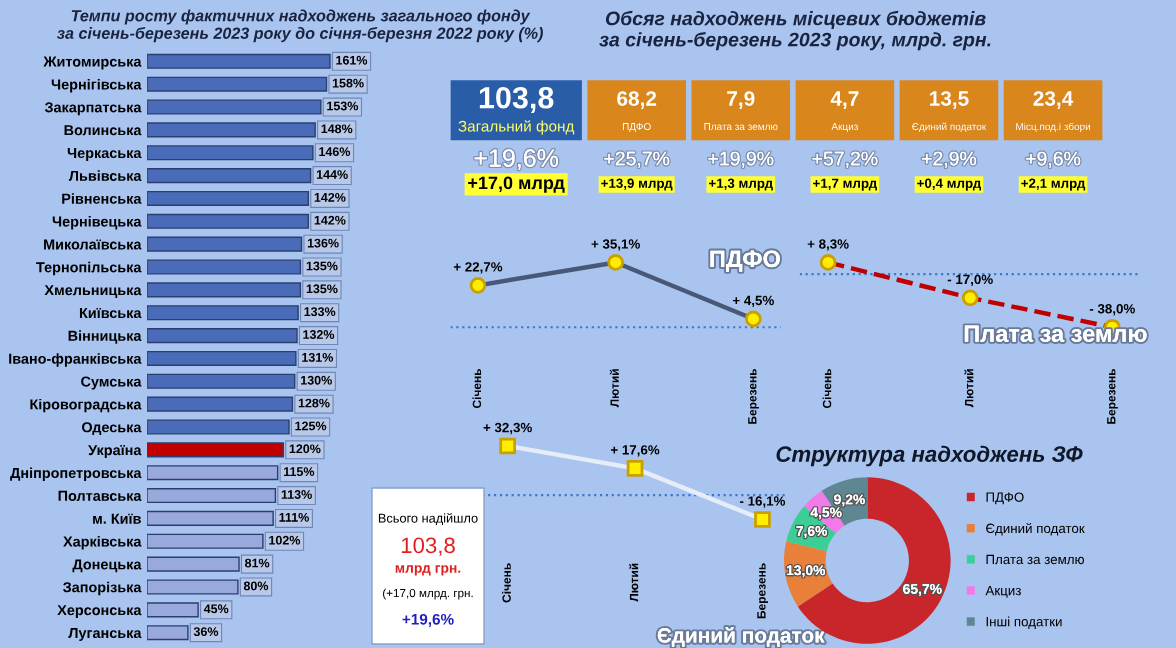 This screenshot has height=648, width=1176. Describe the element at coordinates (1053, 100) in the screenshot. I see `text: 23,4` at that location.